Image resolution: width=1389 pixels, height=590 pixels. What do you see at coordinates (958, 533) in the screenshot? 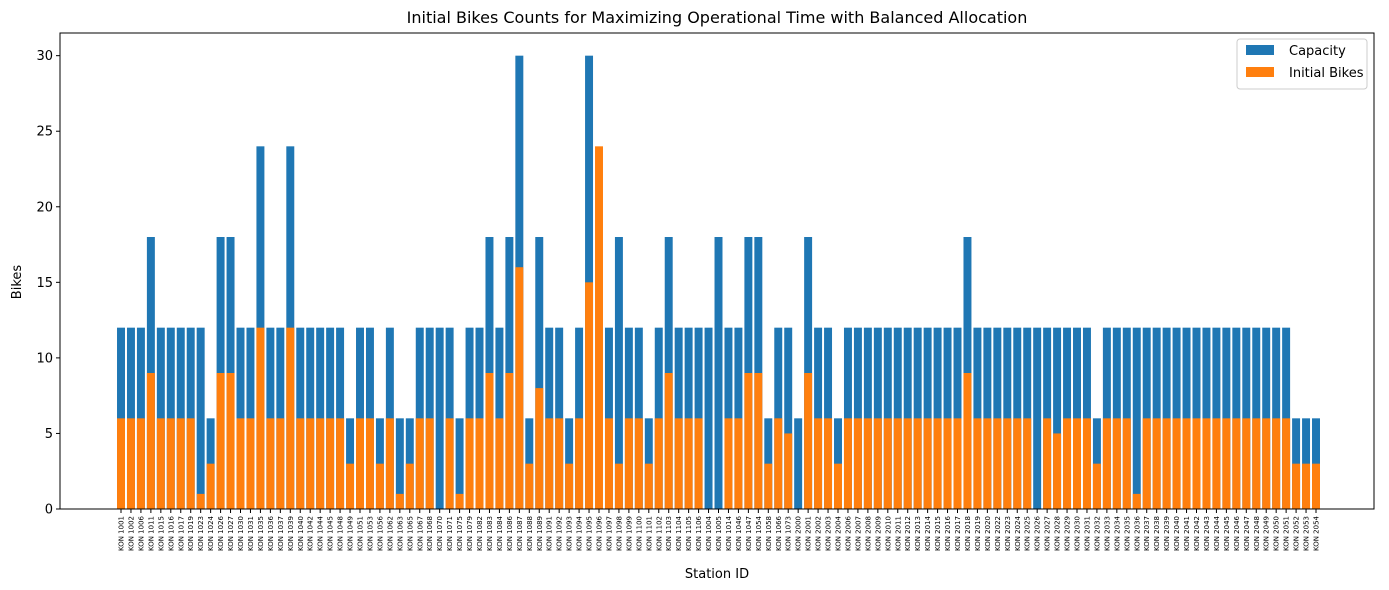
I see `x-tick-label: KON 2017` at bounding box center [958, 533].